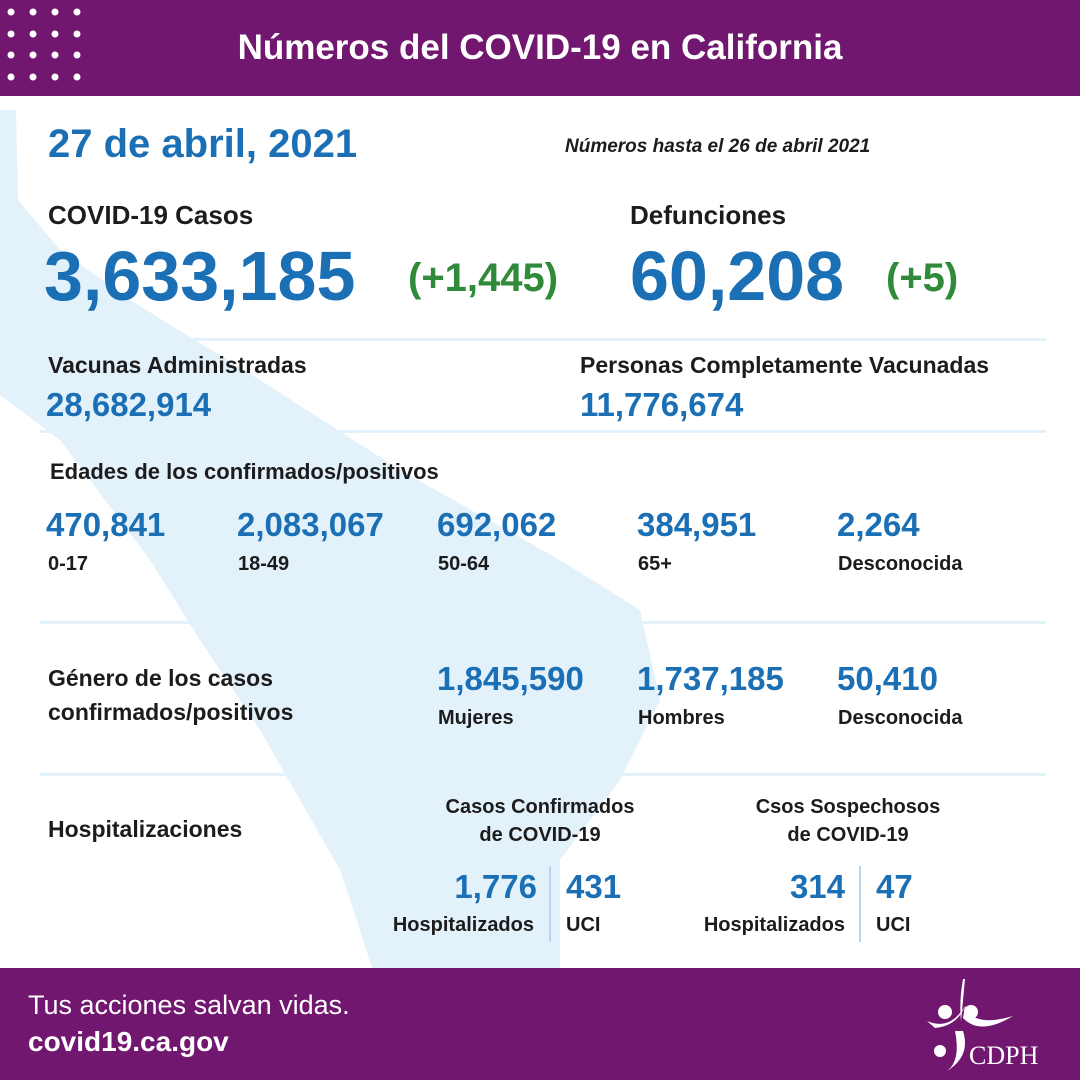 Image resolution: width=1080 pixels, height=1080 pixels. I want to click on cases-label: COVID-19 Casos, so click(151, 215).